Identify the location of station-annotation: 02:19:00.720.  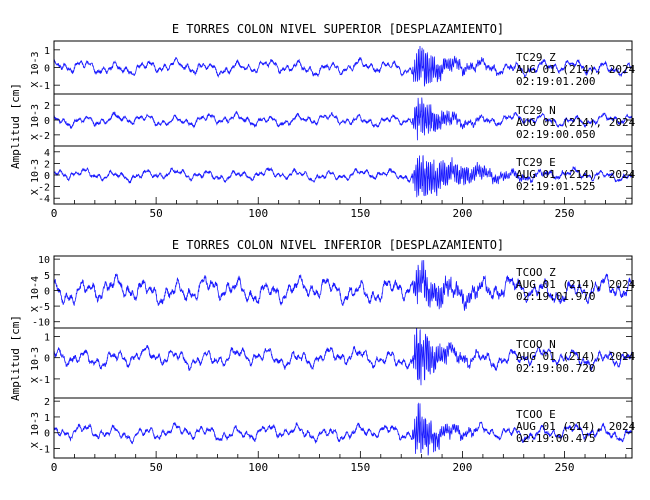
(555, 368).